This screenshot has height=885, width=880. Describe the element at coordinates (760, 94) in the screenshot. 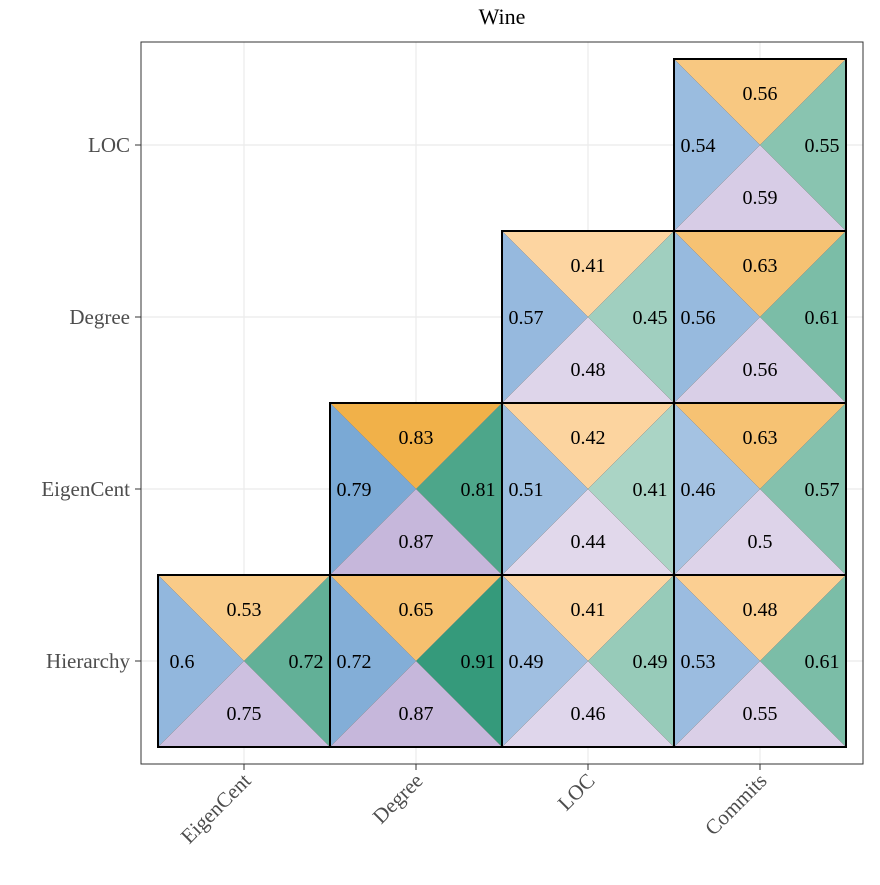

I see `value-label-top: 0.56` at that location.